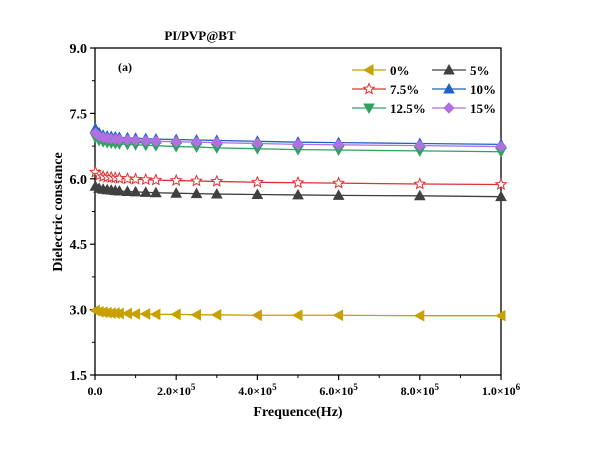 Image resolution: width=593 pixels, height=454 pixels. Describe the element at coordinates (483, 108) in the screenshot. I see `legend-label: 15%` at that location.